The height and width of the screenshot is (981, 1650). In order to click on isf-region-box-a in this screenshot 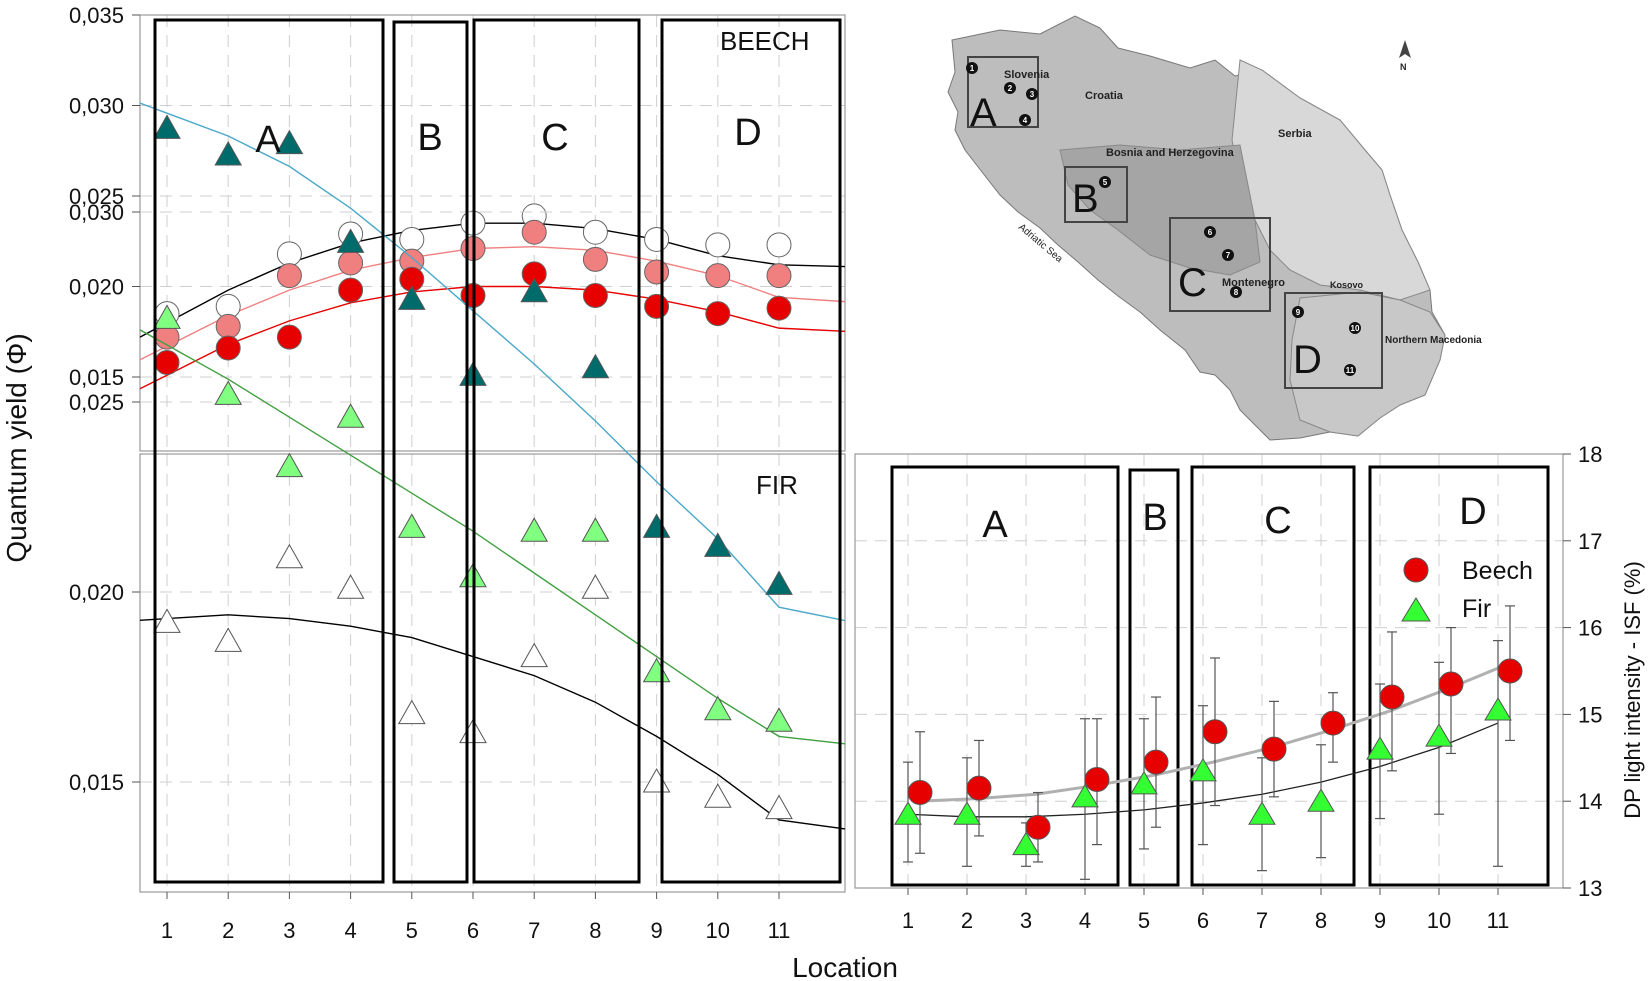, I will do `click(1005, 676)`.